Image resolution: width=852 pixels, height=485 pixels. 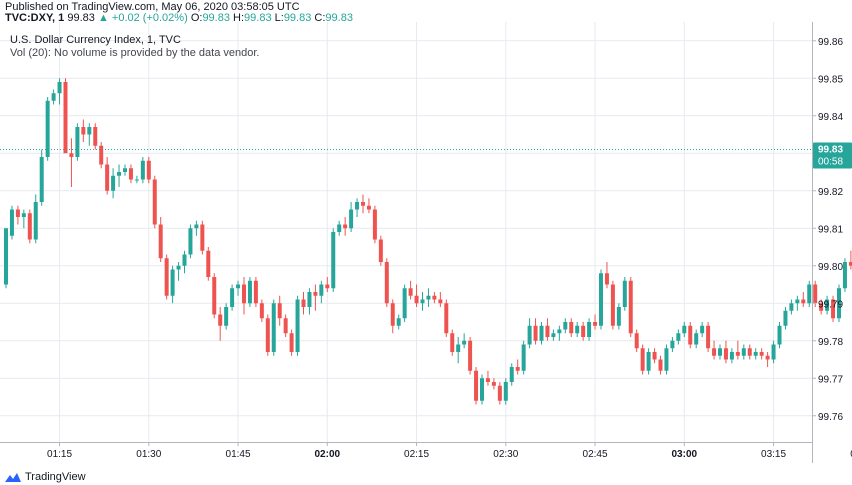 I want to click on y-tick-label: 99.76, so click(x=830, y=417).